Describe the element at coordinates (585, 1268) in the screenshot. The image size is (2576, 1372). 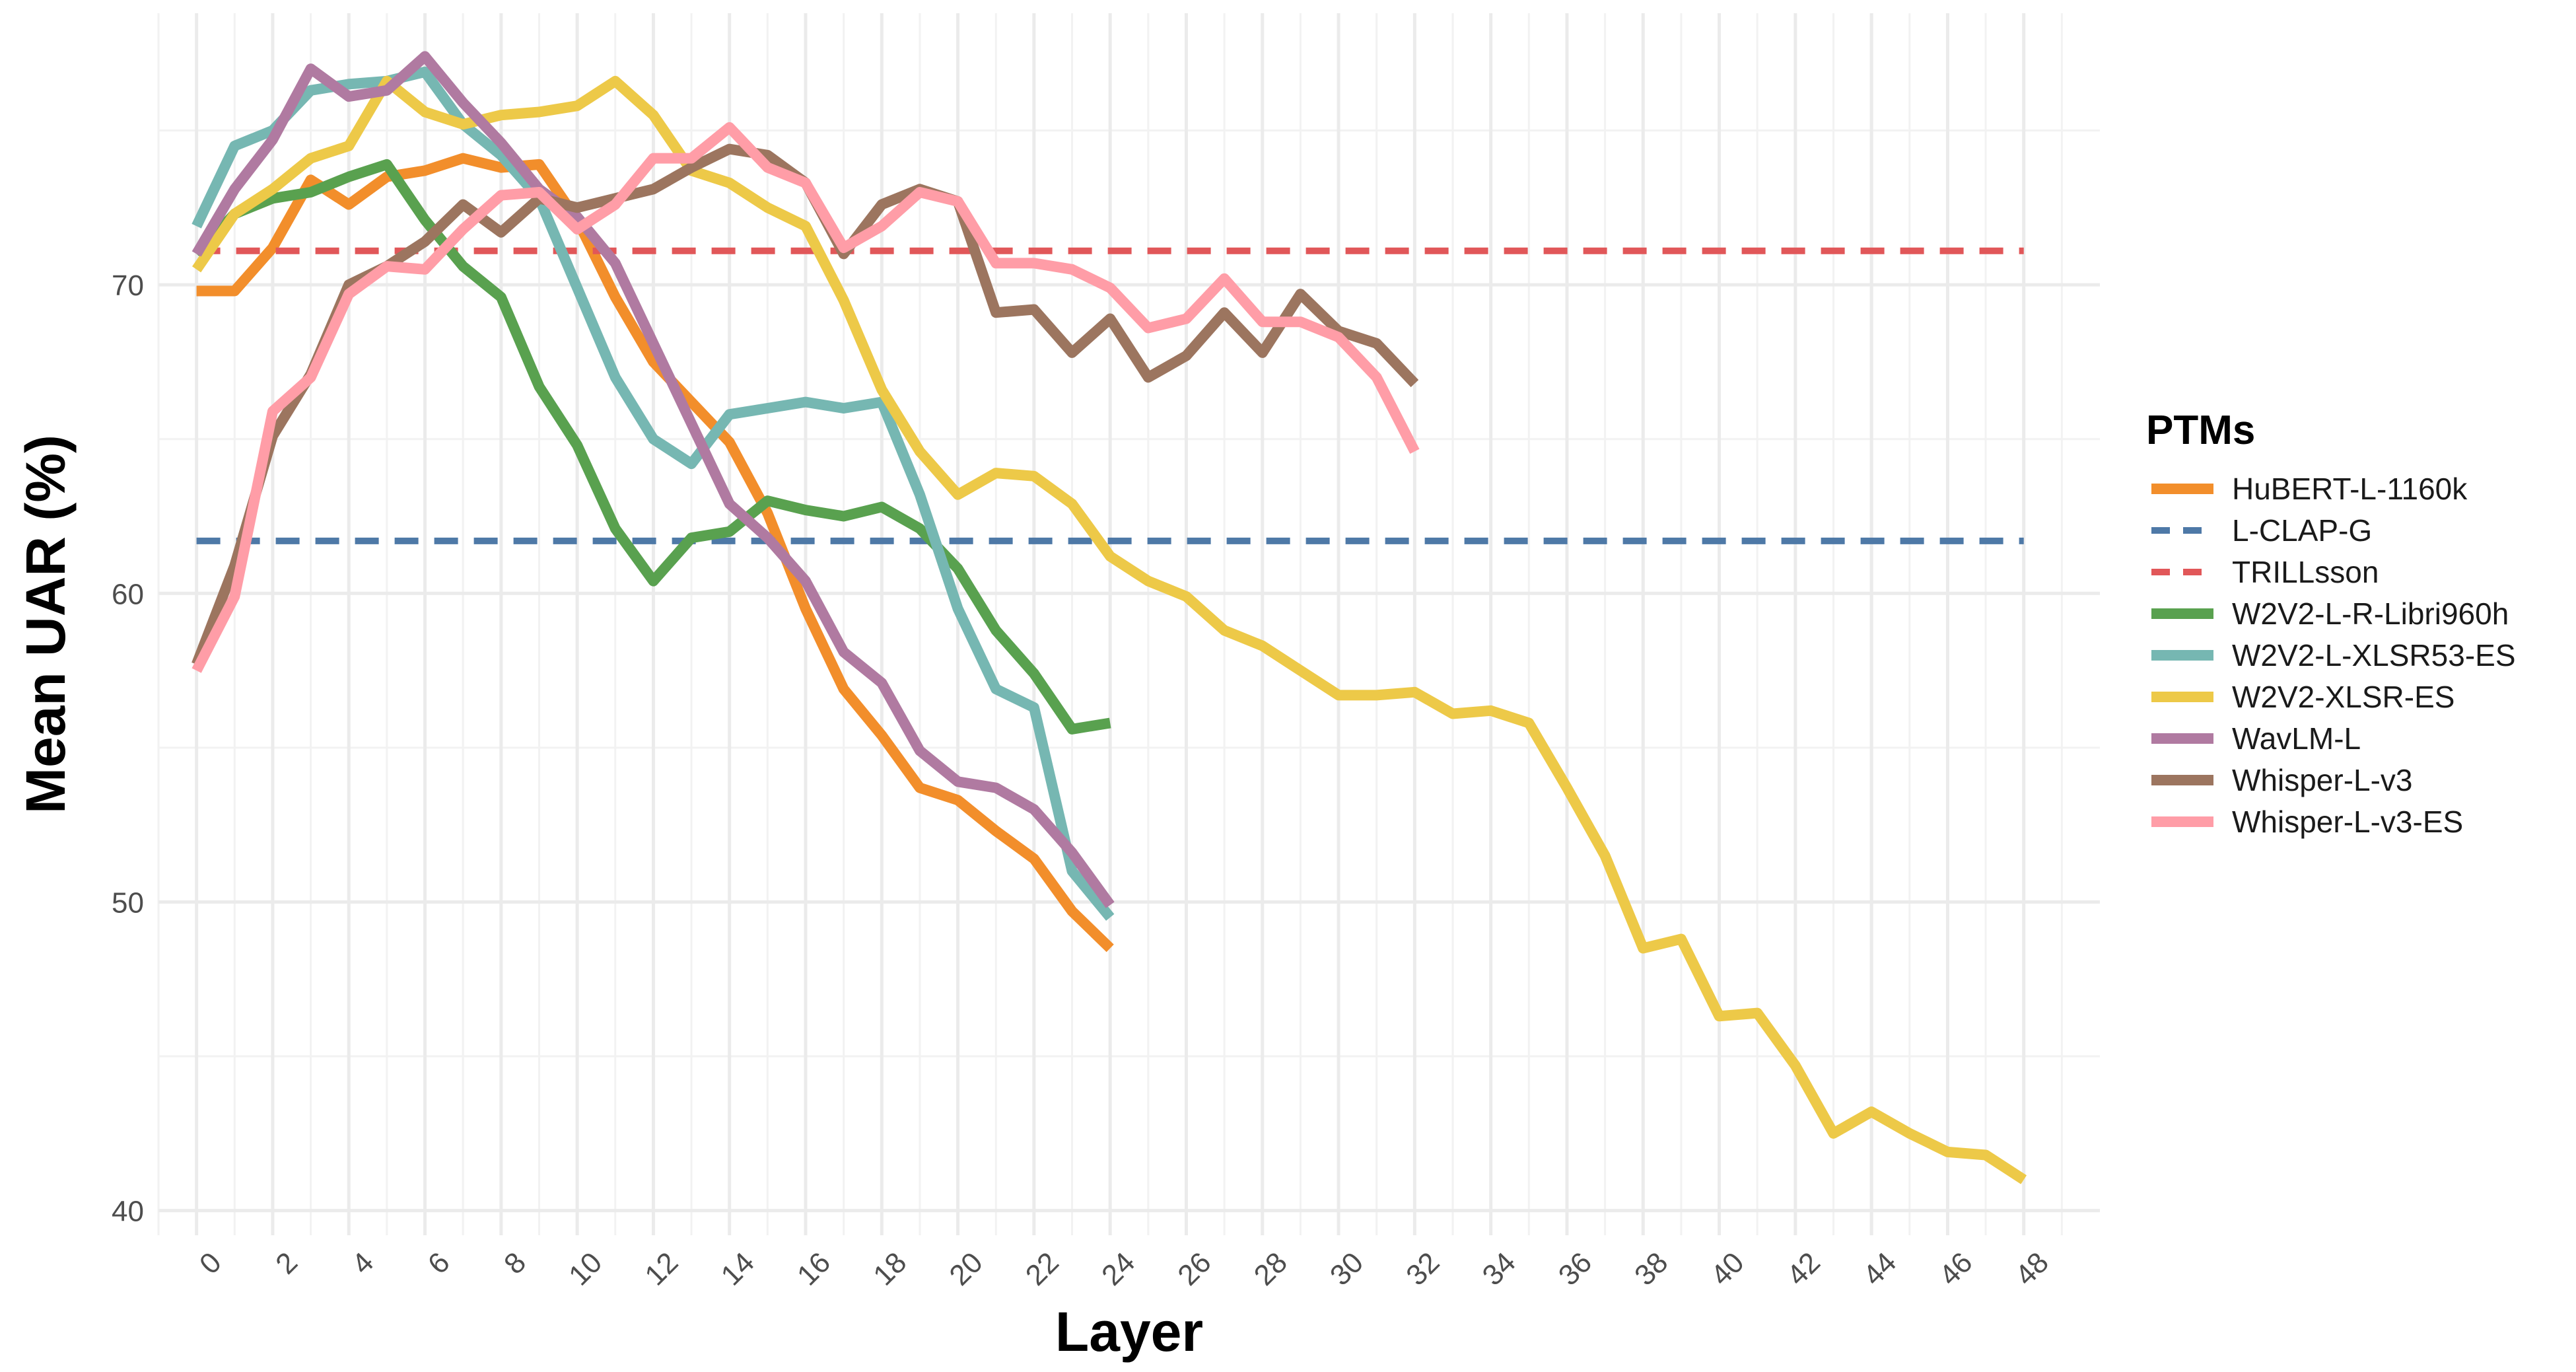
I see `x-tick-label: 10` at that location.